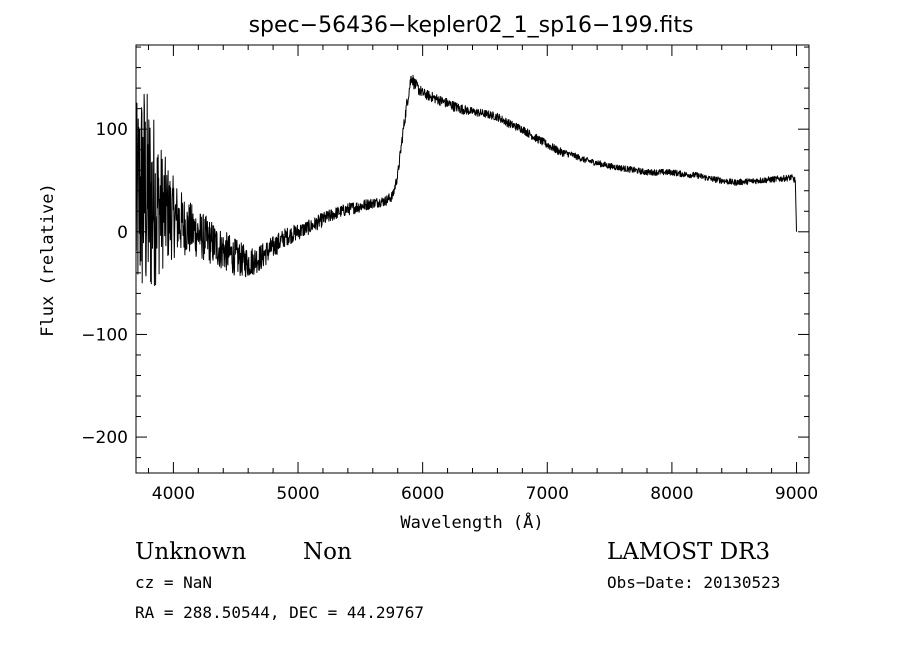 Image resolution: width=900 pixels, height=649 pixels. What do you see at coordinates (327, 552) in the screenshot?
I see `object-subclass: Non` at bounding box center [327, 552].